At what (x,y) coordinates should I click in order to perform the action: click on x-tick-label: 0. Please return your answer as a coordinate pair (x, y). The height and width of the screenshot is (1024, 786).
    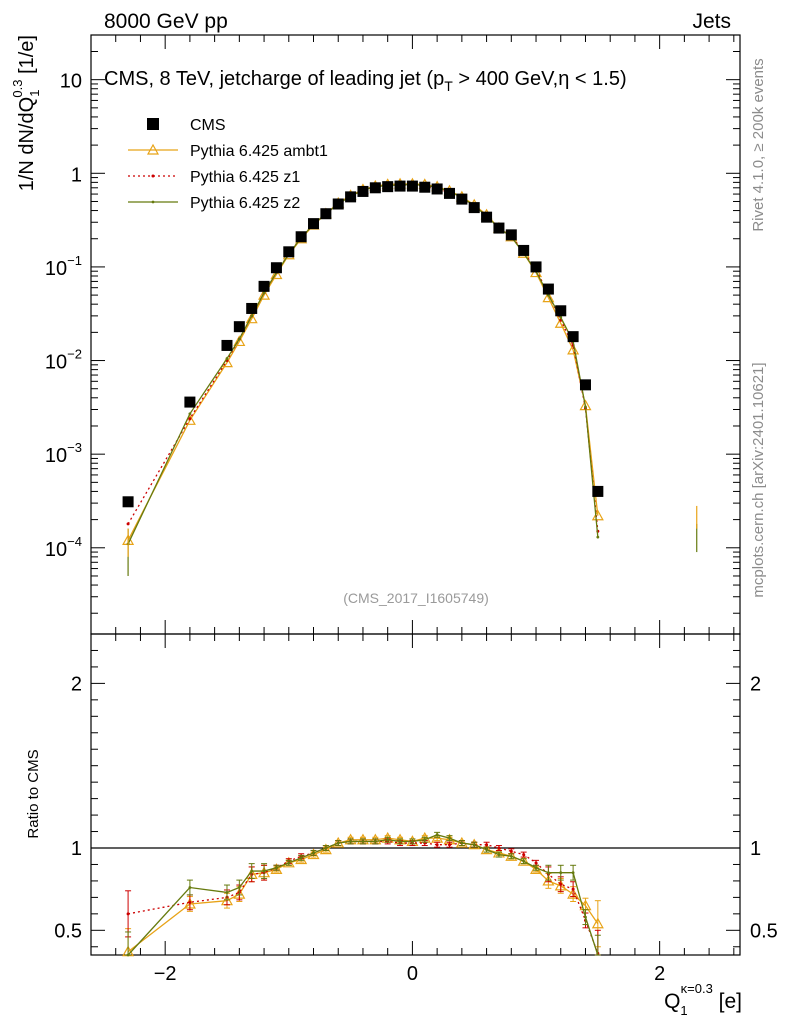
    Looking at the image, I should click on (412, 974).